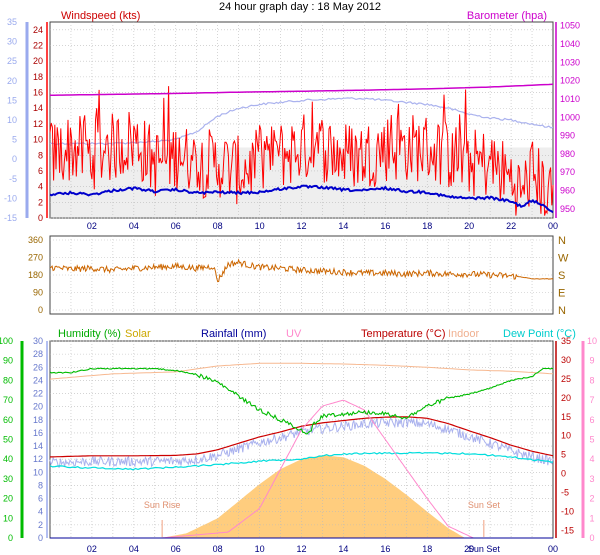 This screenshot has height=555, width=600. Describe the element at coordinates (561, 276) in the screenshot. I see `compass-label: S` at that location.